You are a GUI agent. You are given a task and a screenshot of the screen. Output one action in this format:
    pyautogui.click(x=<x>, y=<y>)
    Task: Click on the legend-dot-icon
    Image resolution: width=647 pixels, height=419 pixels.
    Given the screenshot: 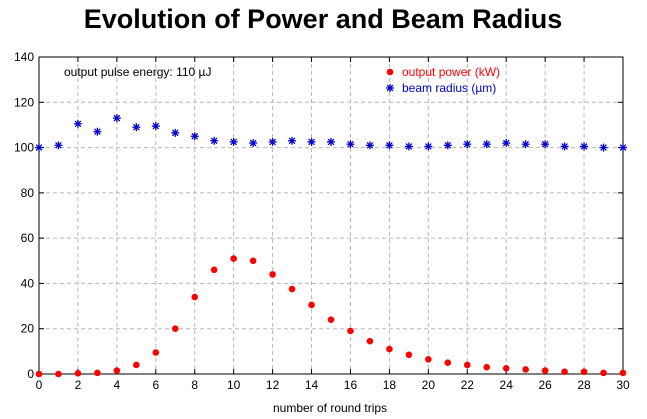 What is the action you would take?
    pyautogui.click(x=390, y=72)
    